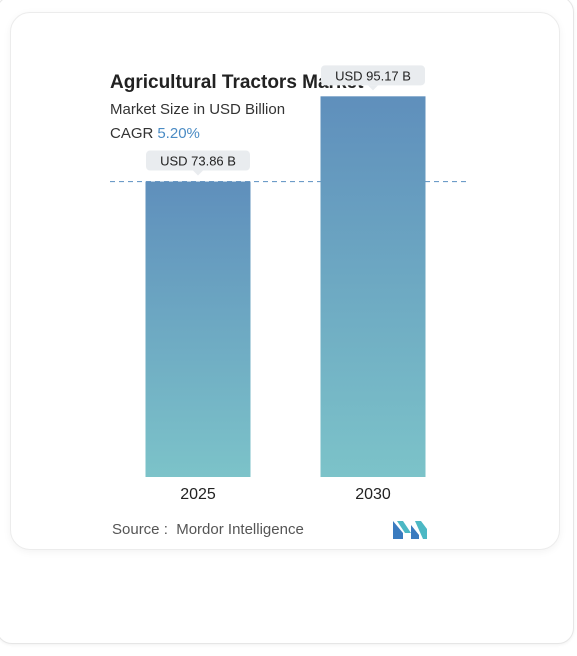 The width and height of the screenshot is (577, 656). Describe the element at coordinates (237, 82) in the screenshot. I see `chart-title: Agricultural Tractors Market` at that location.